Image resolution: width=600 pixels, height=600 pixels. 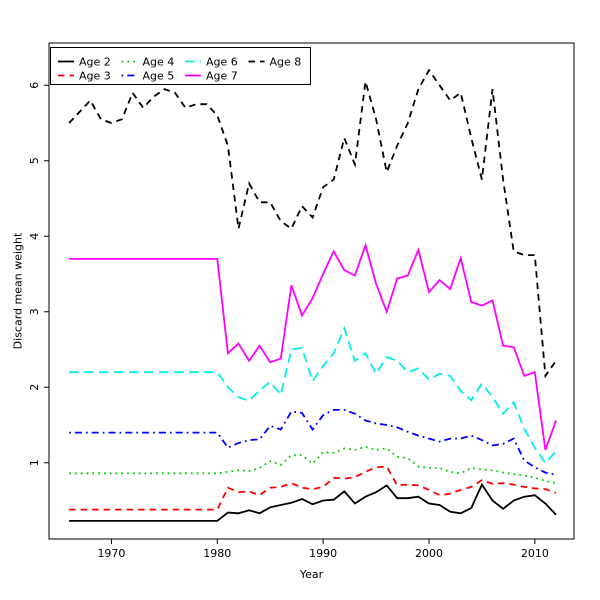 I want to click on legend-box, so click(x=180, y=66).